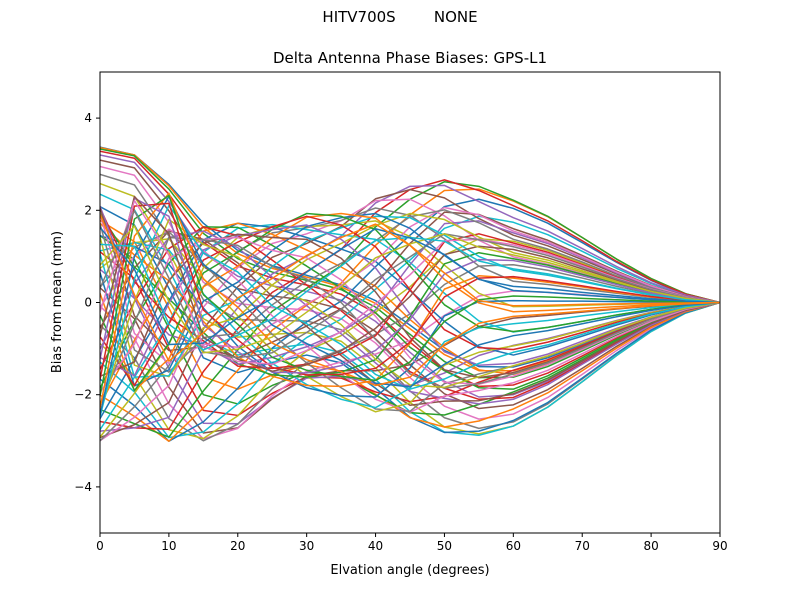 The height and width of the screenshot is (600, 800). Describe the element at coordinates (409, 570) in the screenshot. I see `x-axis-label: Elvation angle (degrees)` at that location.